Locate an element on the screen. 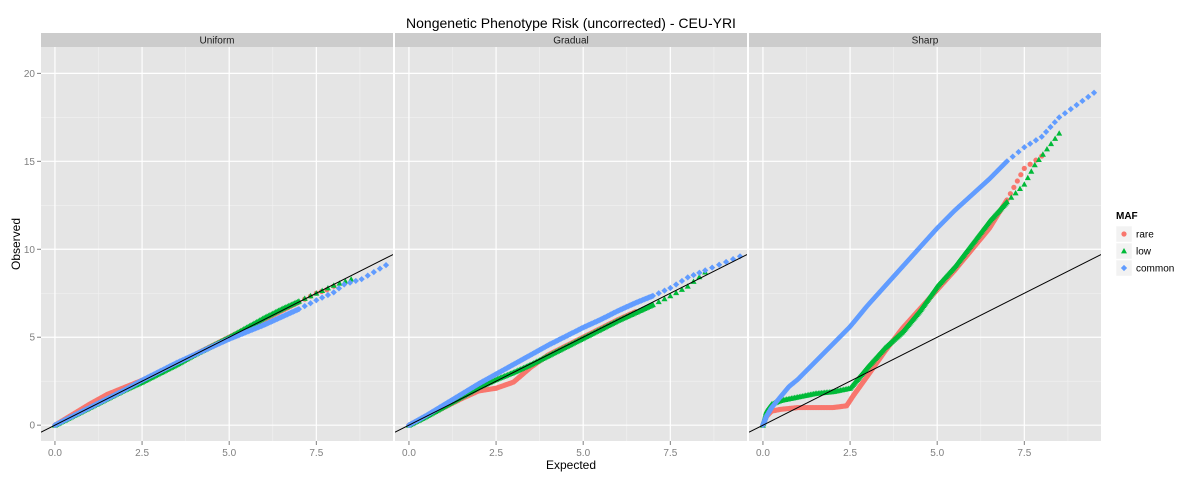 This screenshot has width=1200, height=480. y-axis-title: Observed is located at coordinates (16, 244).